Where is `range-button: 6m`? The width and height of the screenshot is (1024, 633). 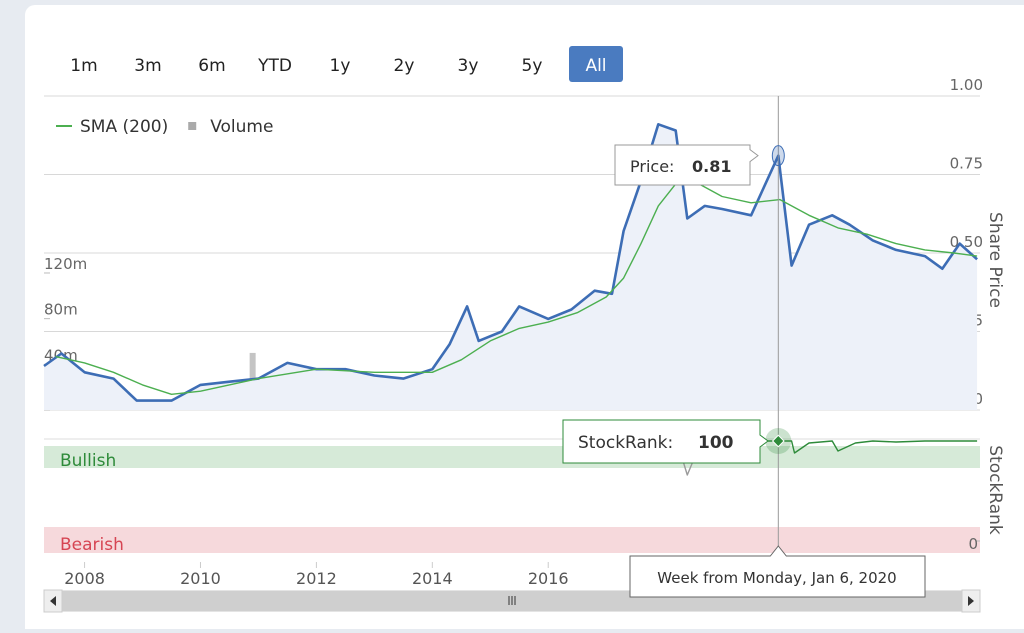
range-button: 6m is located at coordinates (211, 66).